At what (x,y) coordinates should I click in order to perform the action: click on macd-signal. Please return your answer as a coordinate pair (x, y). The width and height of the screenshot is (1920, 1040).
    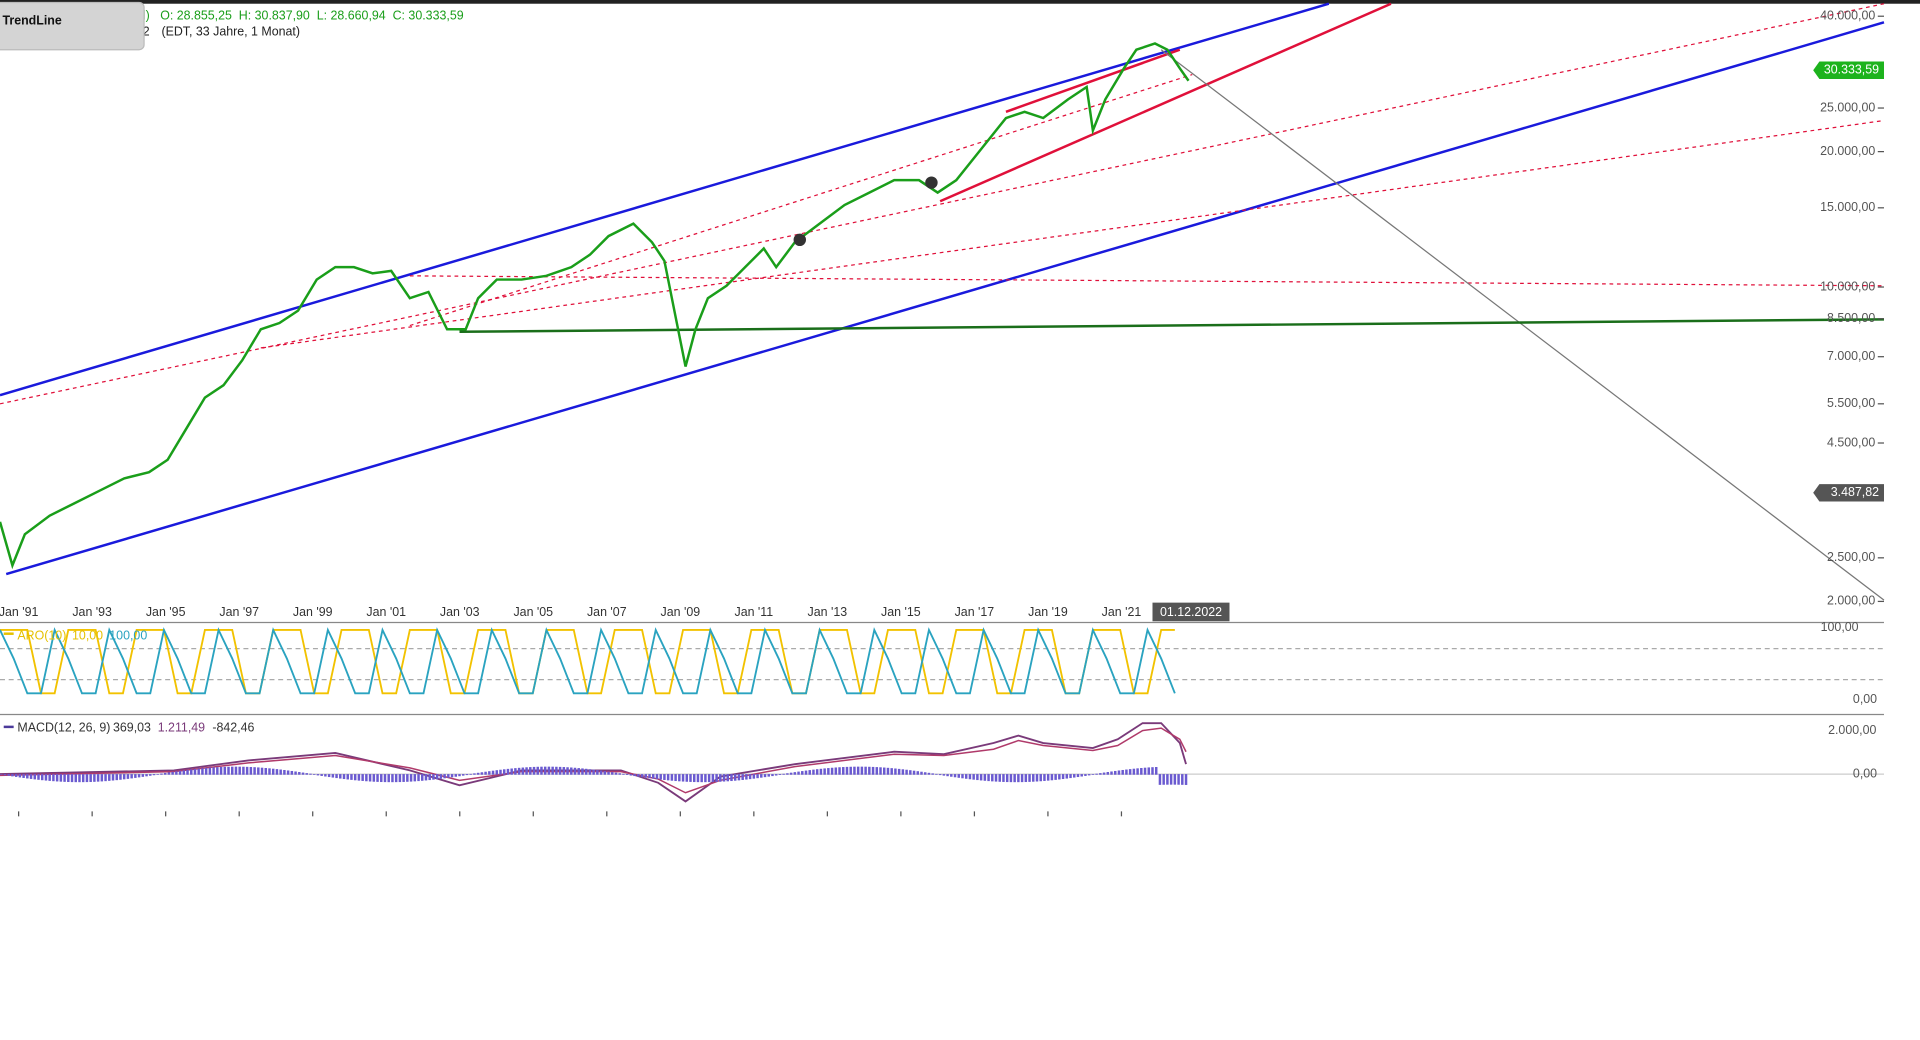
    Looking at the image, I should click on (593, 760).